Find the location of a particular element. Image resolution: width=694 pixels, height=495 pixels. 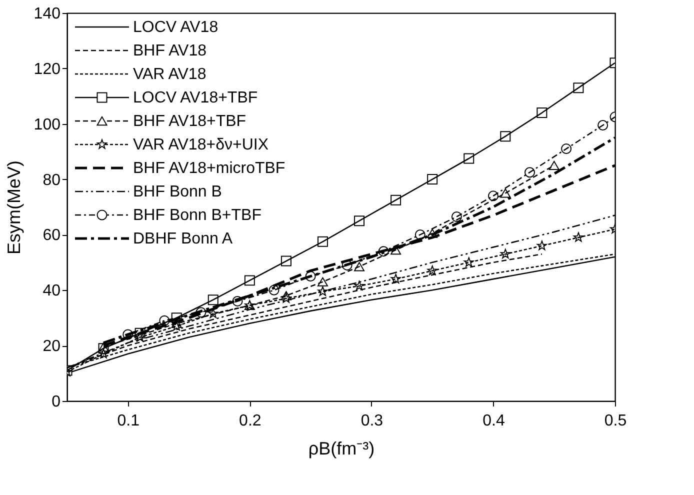

x-tick-label: 0.3 is located at coordinates (372, 421).